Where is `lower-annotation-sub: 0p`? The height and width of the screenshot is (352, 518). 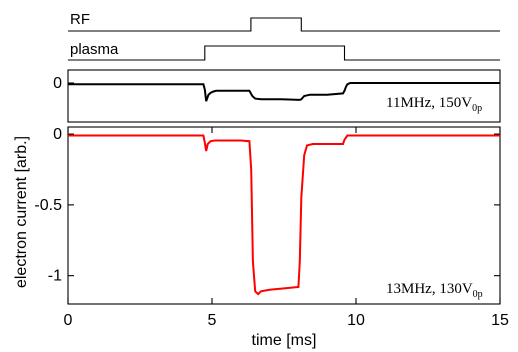 lower-annotation-sub: 0p is located at coordinates (478, 294).